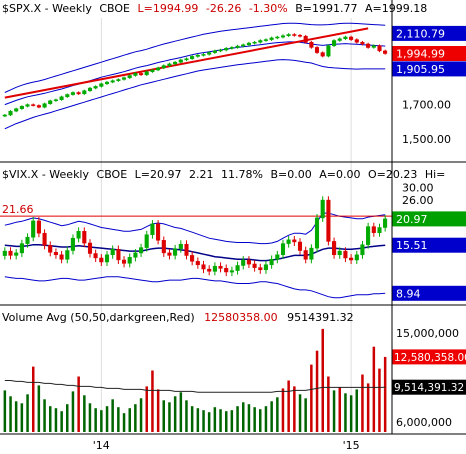 Image resolution: width=466 pixels, height=454 pixels. I want to click on vix-open: O=20.23, so click(392, 174).